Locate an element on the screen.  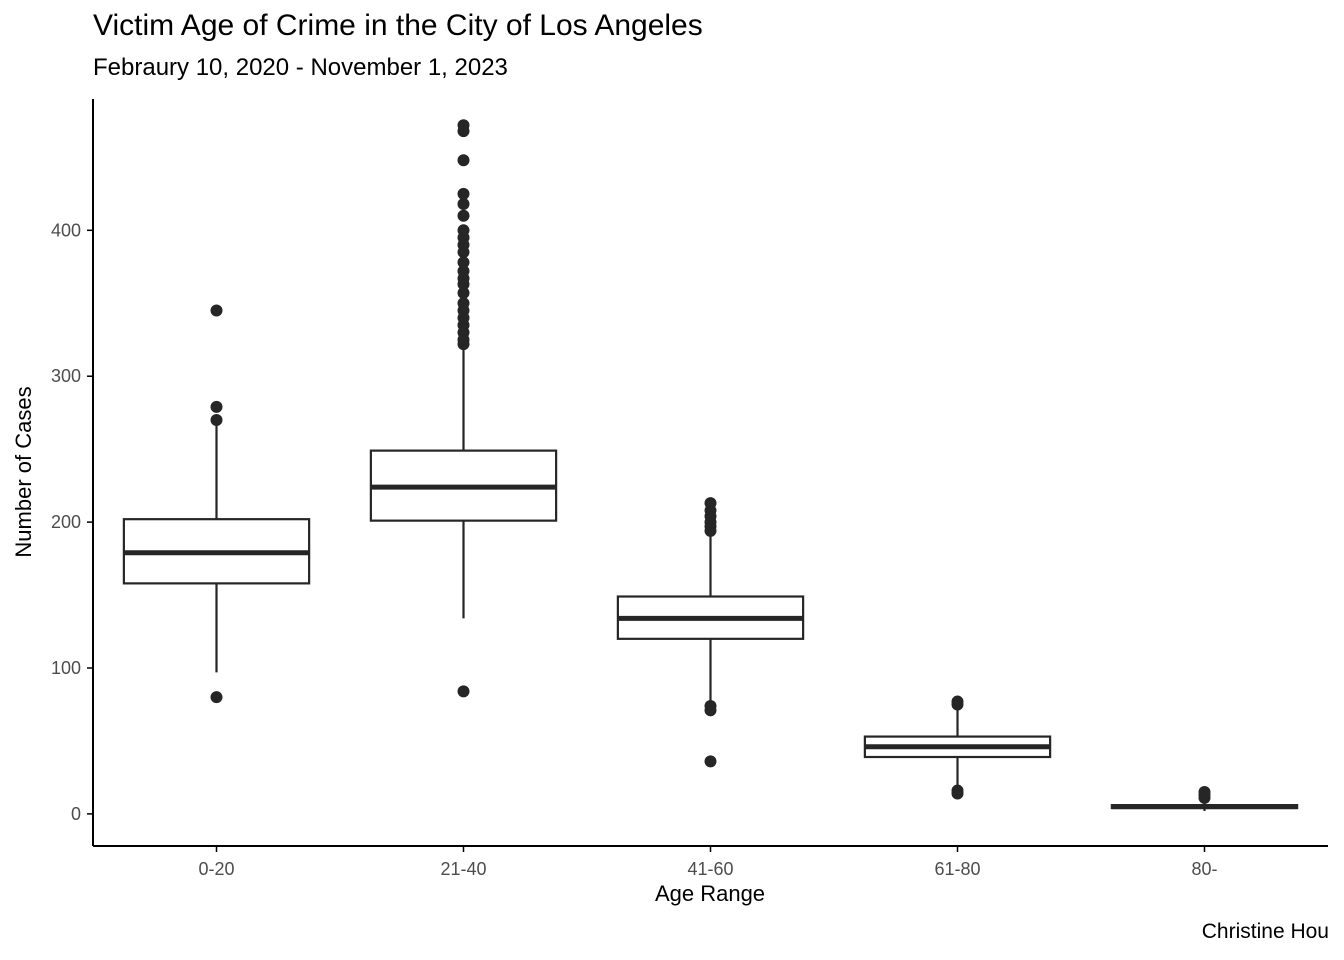
y-tick-label: 100 is located at coordinates (66, 668).